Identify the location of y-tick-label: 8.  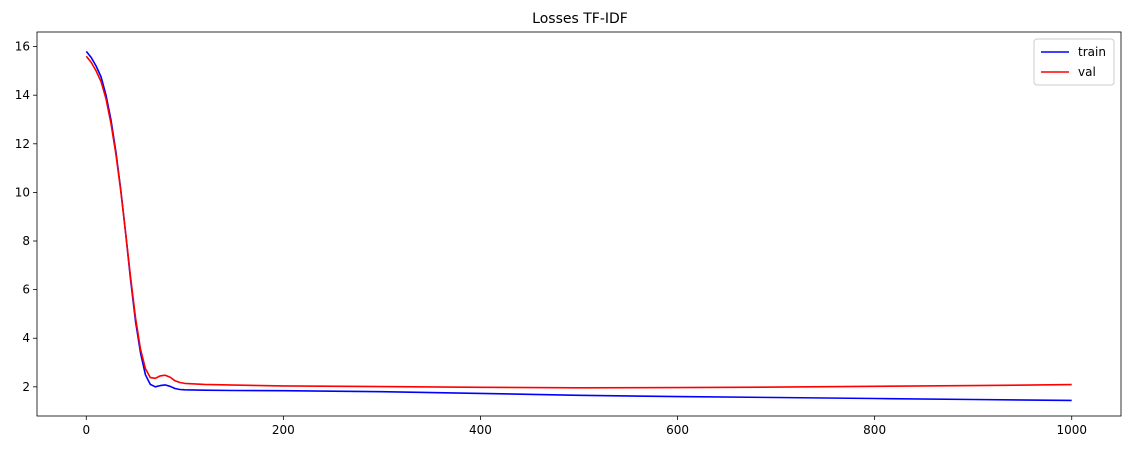
(26, 241).